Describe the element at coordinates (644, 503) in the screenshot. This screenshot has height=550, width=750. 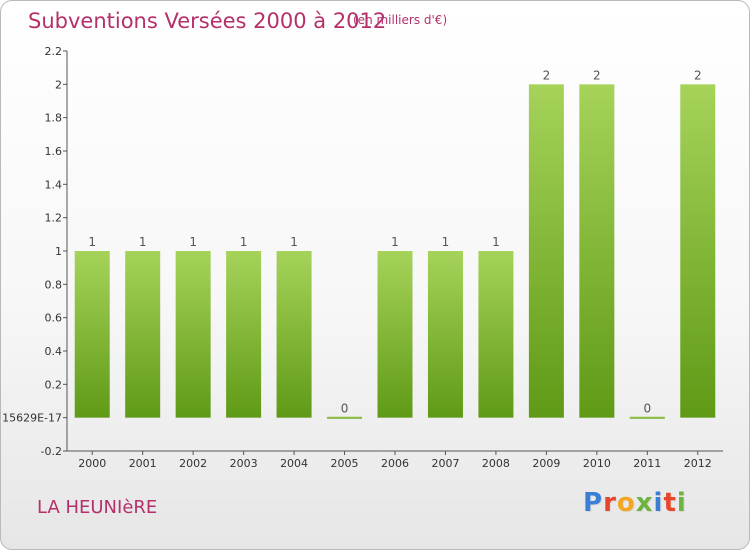
I see `logo-letter: x` at that location.